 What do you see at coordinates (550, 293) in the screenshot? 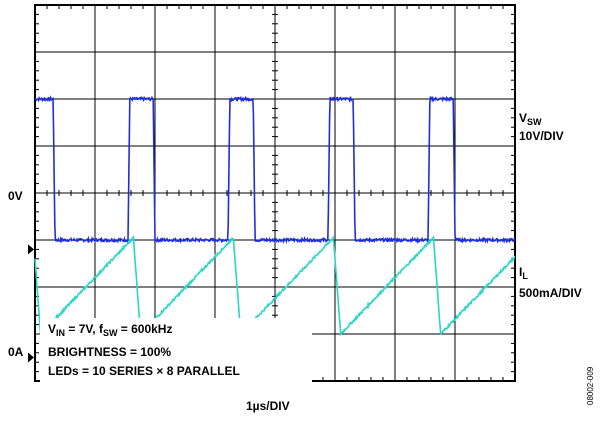
I see `il-scale-label: 500mA/DIV` at bounding box center [550, 293].